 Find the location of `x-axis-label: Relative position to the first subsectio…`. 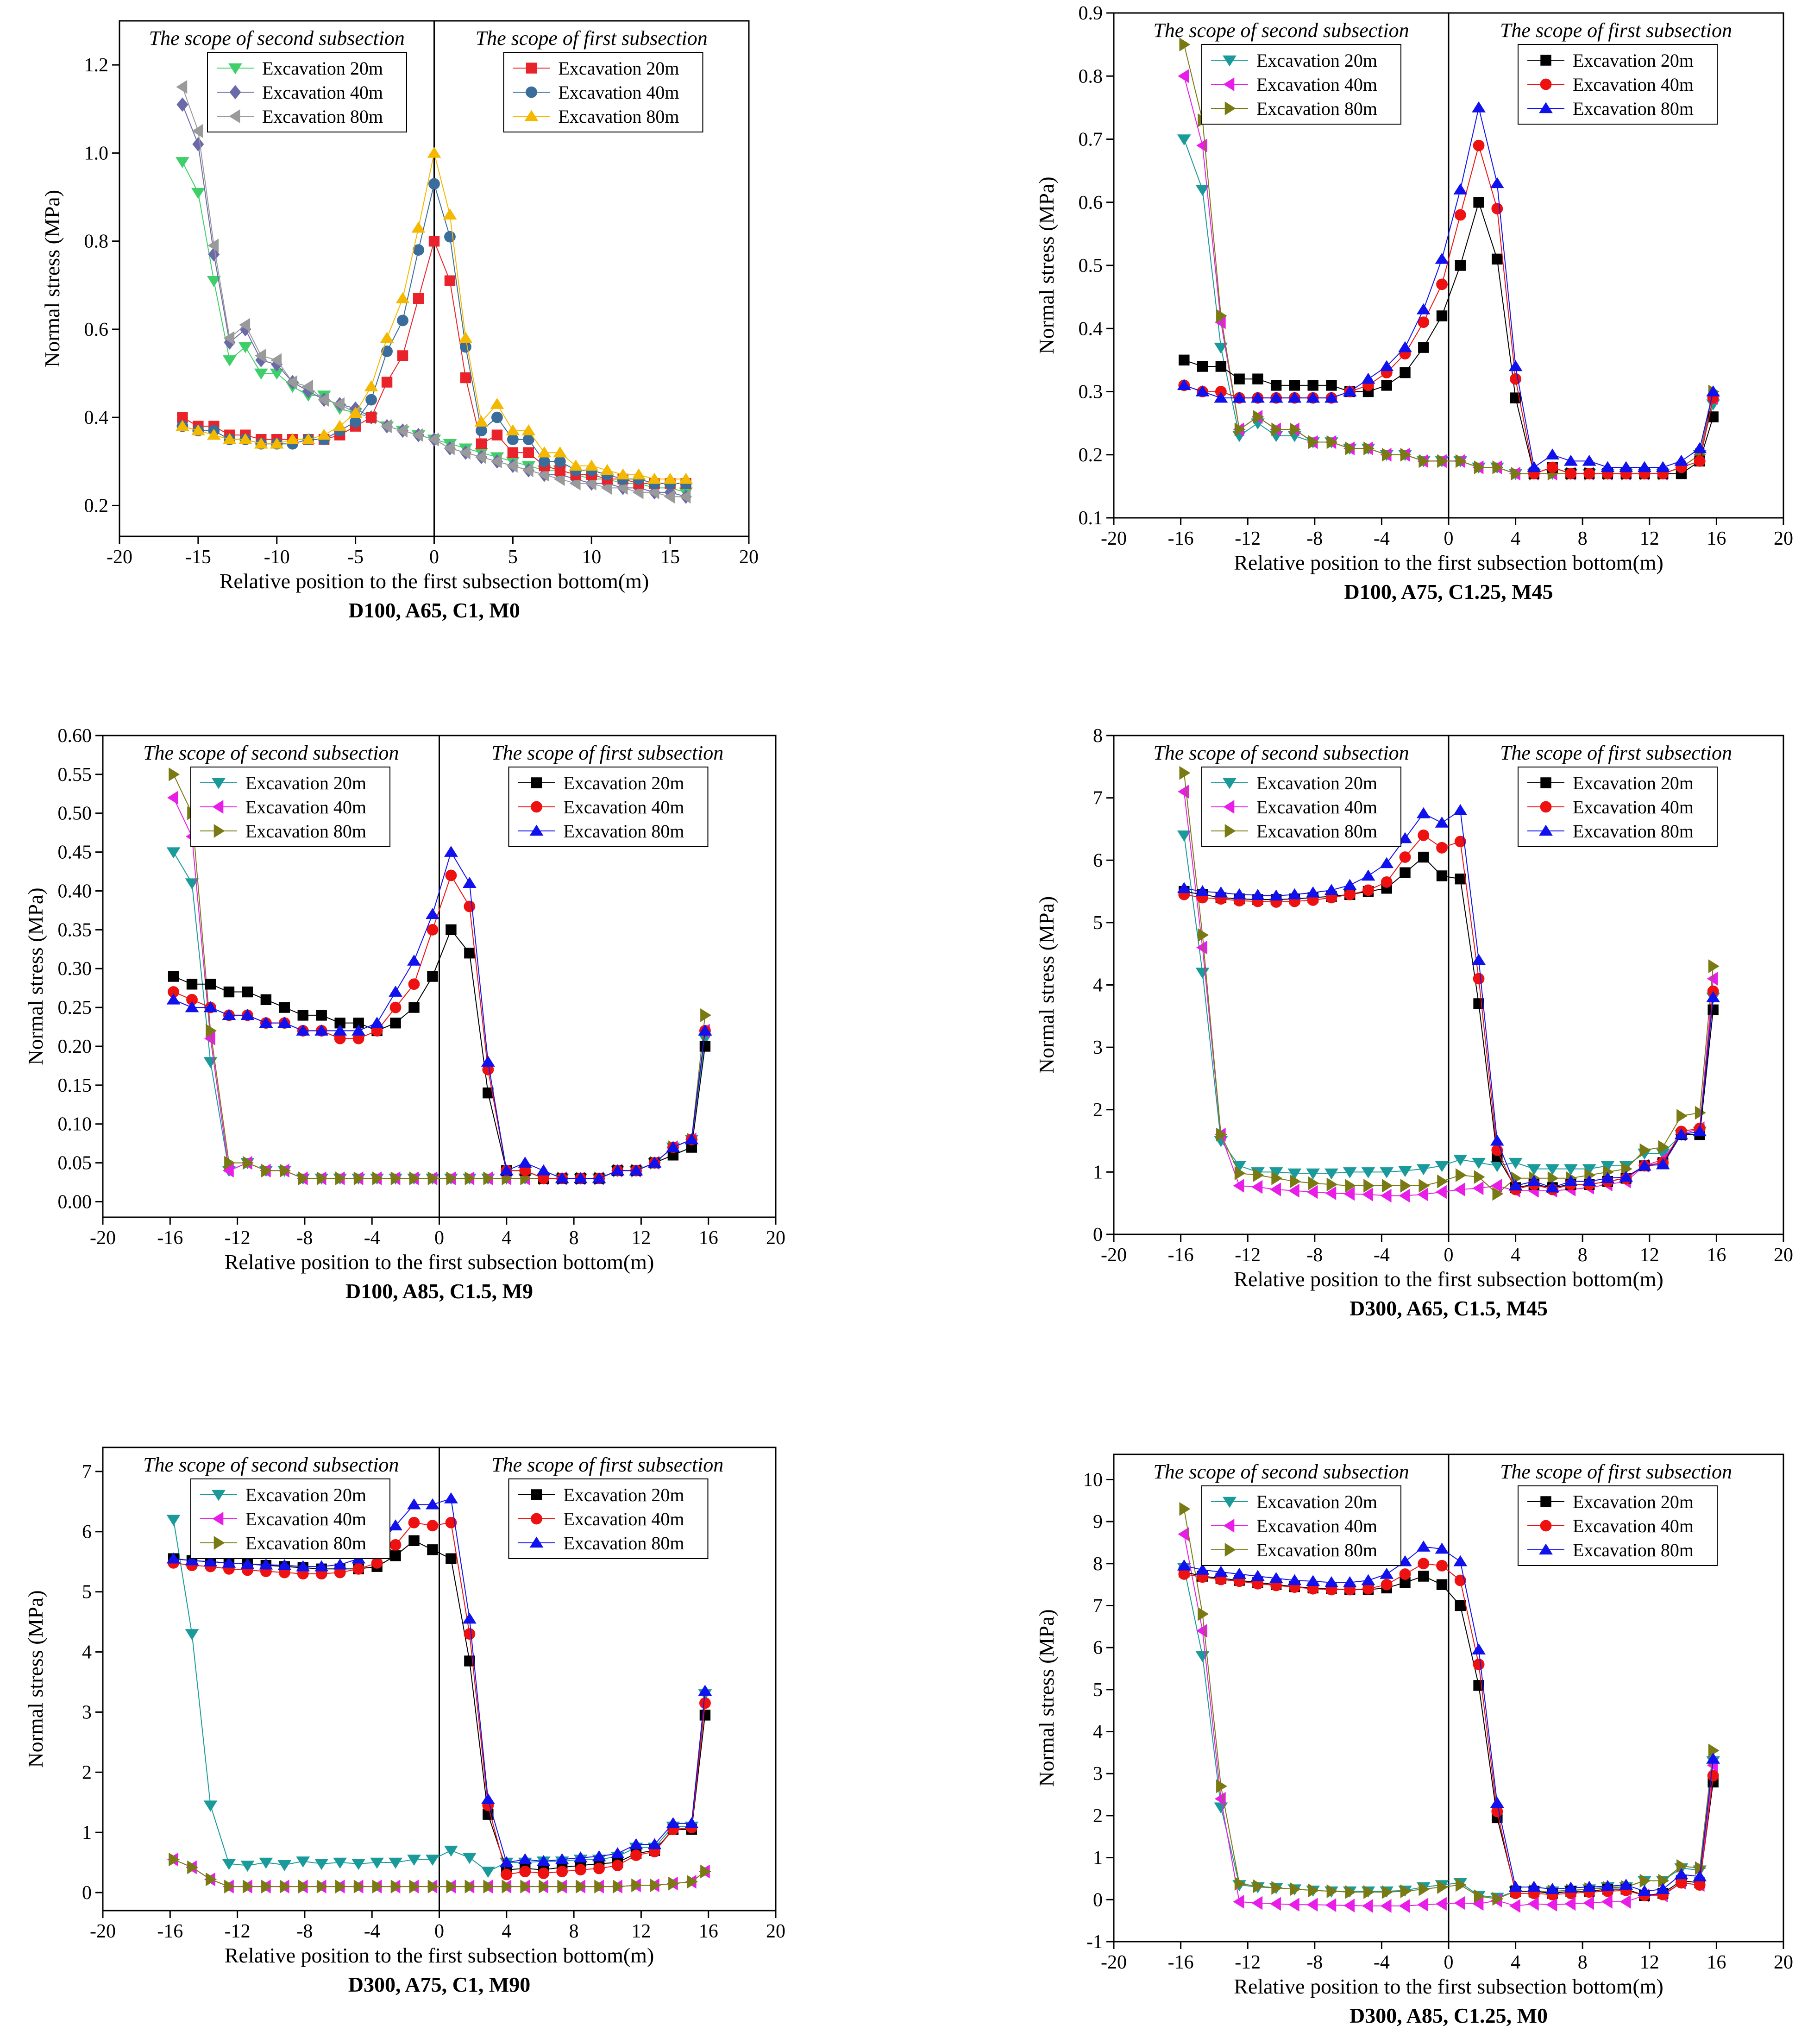

x-axis-label: Relative position to the first subsectio… is located at coordinates (434, 581).